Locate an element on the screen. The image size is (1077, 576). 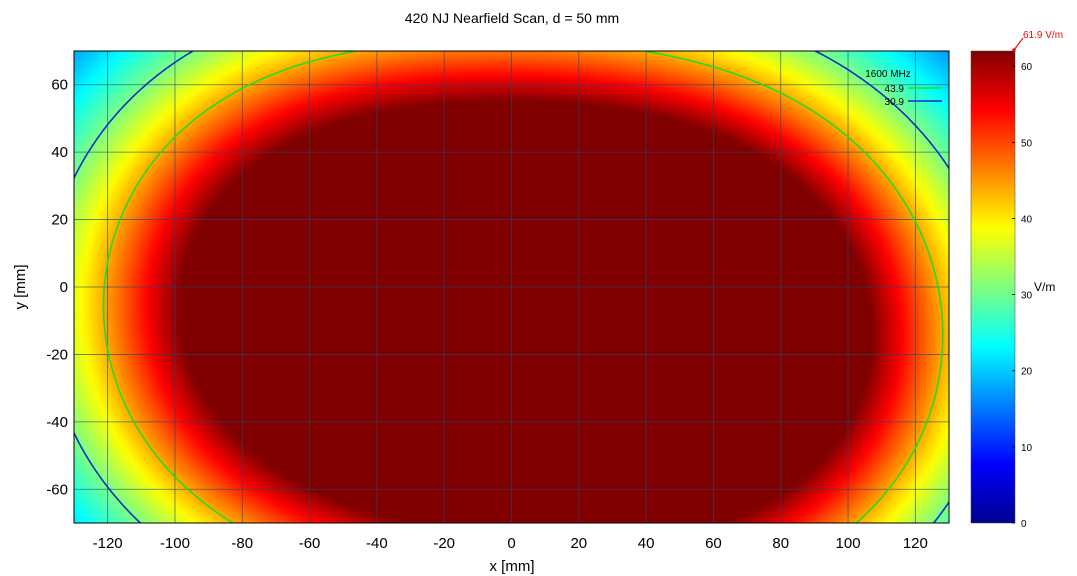
max-marker-line is located at coordinates (1018, 44).